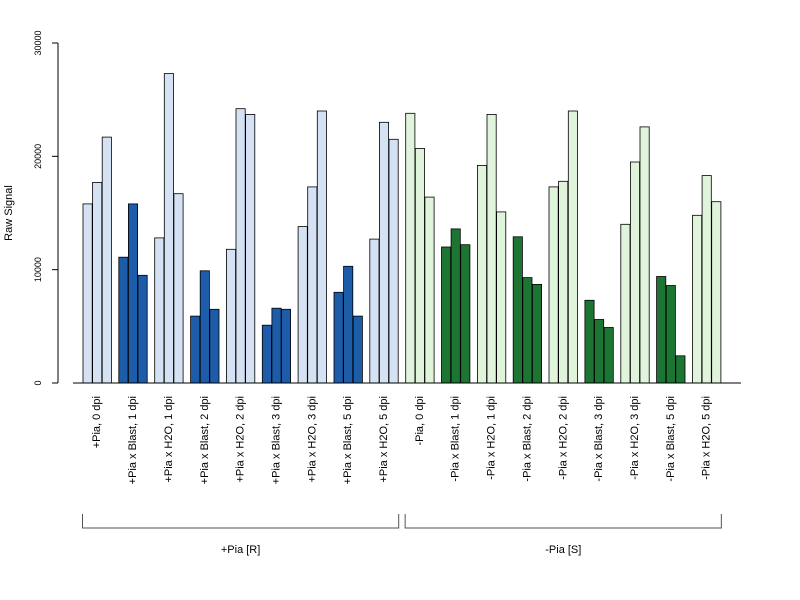 Image resolution: width=800 pixels, height=600 pixels. Describe the element at coordinates (38, 42) in the screenshot. I see `y-tick-label: 30000` at that location.